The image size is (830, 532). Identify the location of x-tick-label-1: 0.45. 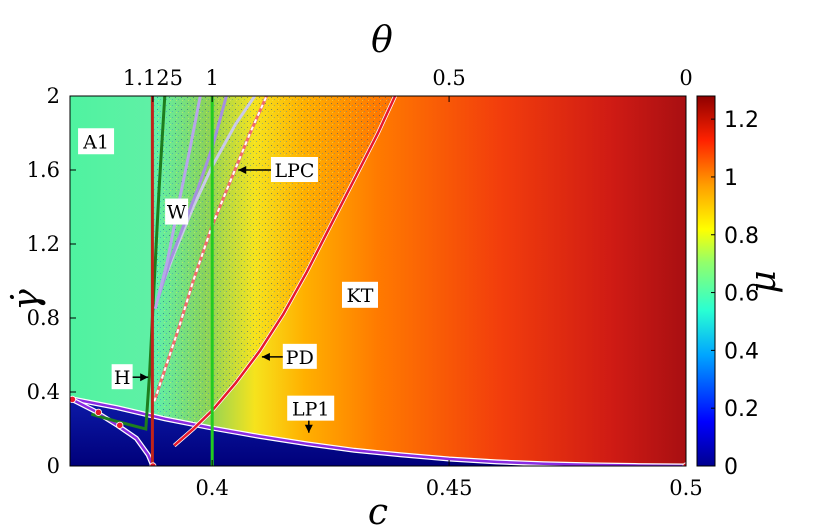
(449, 488).